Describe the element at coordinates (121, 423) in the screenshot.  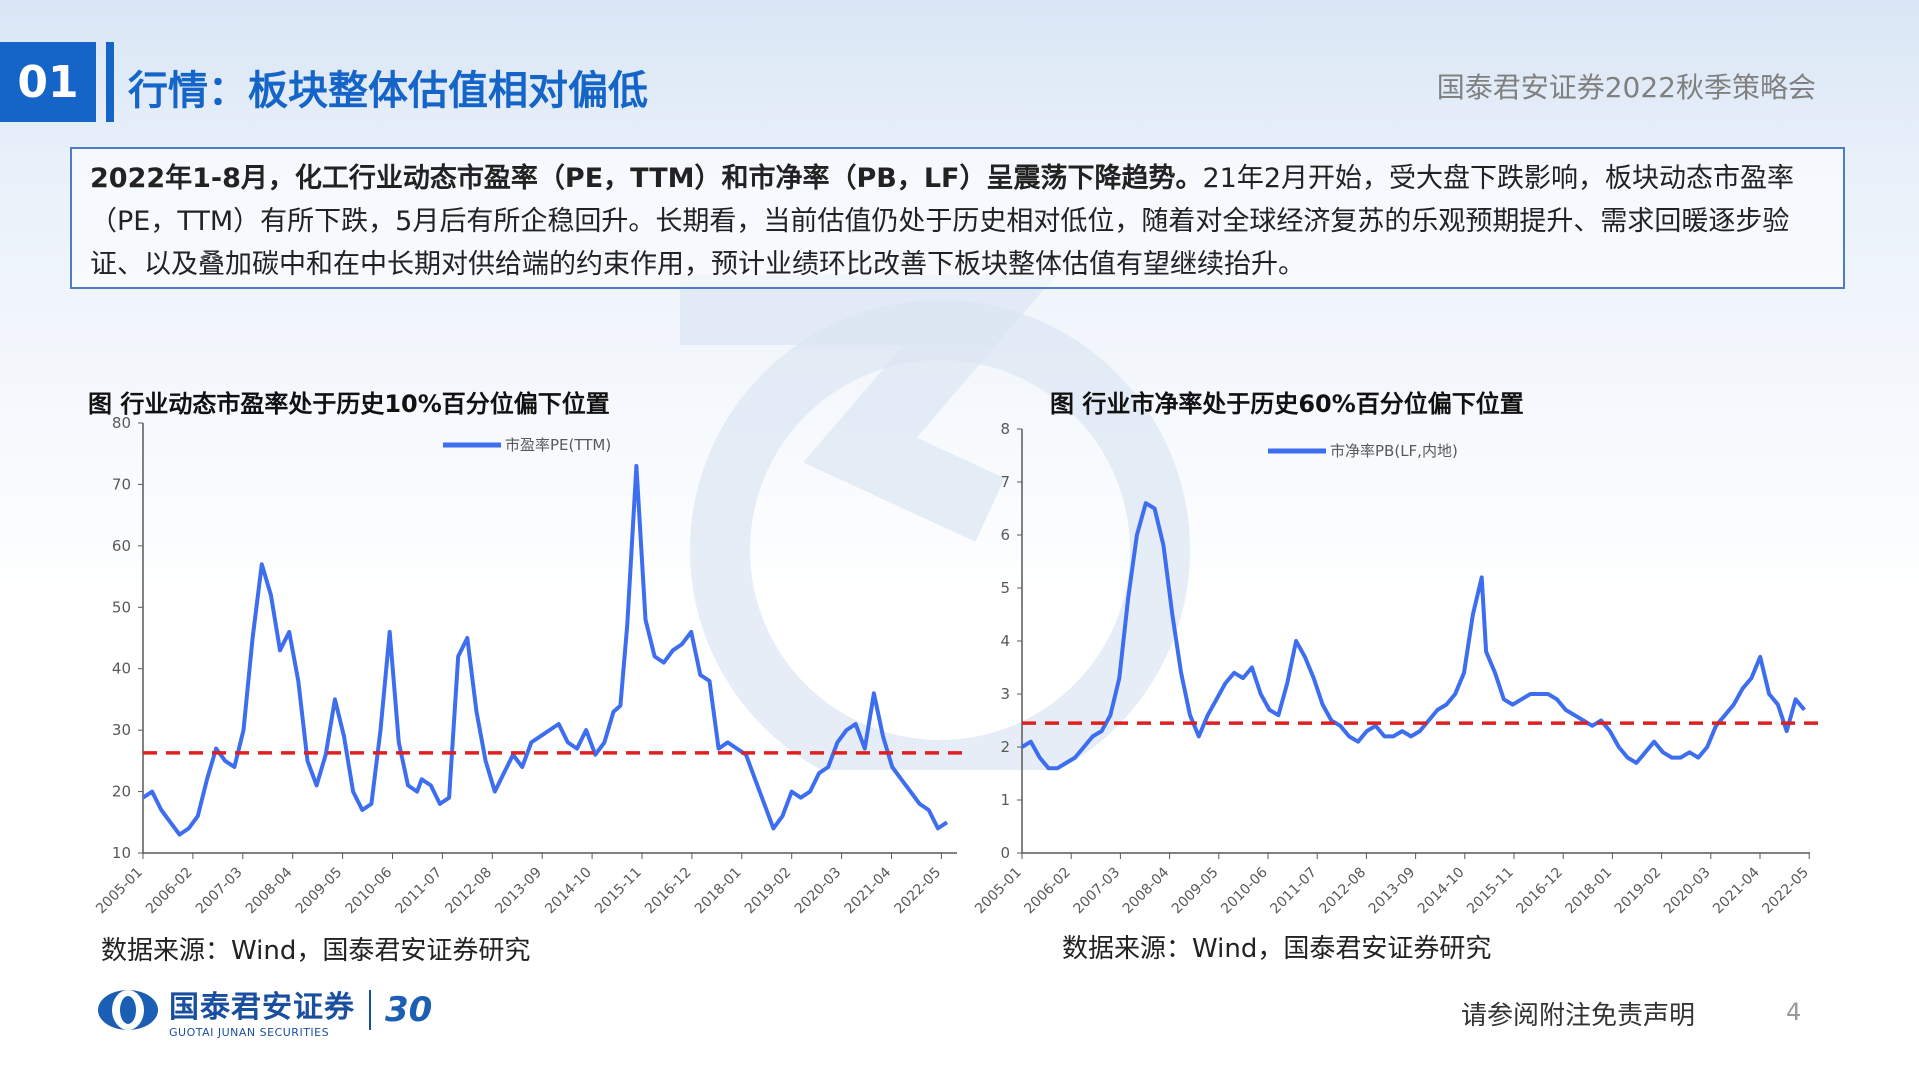
I see `y-tick-label: 80` at that location.